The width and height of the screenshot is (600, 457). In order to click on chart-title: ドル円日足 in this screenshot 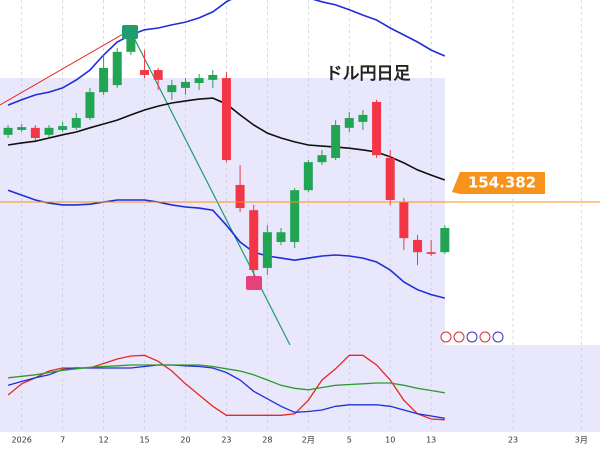, I will do `click(368, 74)`.